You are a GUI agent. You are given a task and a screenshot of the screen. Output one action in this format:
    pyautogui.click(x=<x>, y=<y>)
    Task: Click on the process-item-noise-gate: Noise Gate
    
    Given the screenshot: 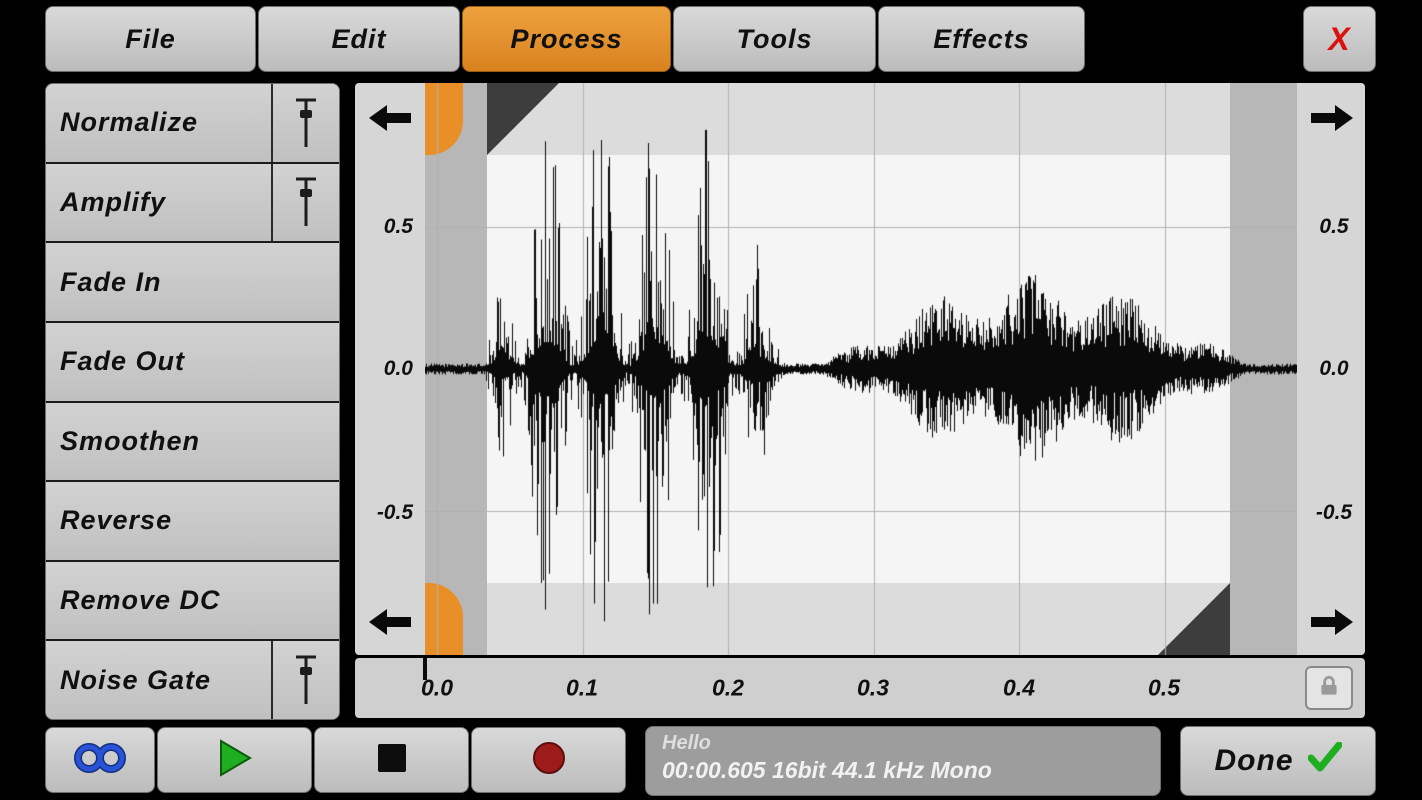 What is the action you would take?
    pyautogui.click(x=192, y=680)
    